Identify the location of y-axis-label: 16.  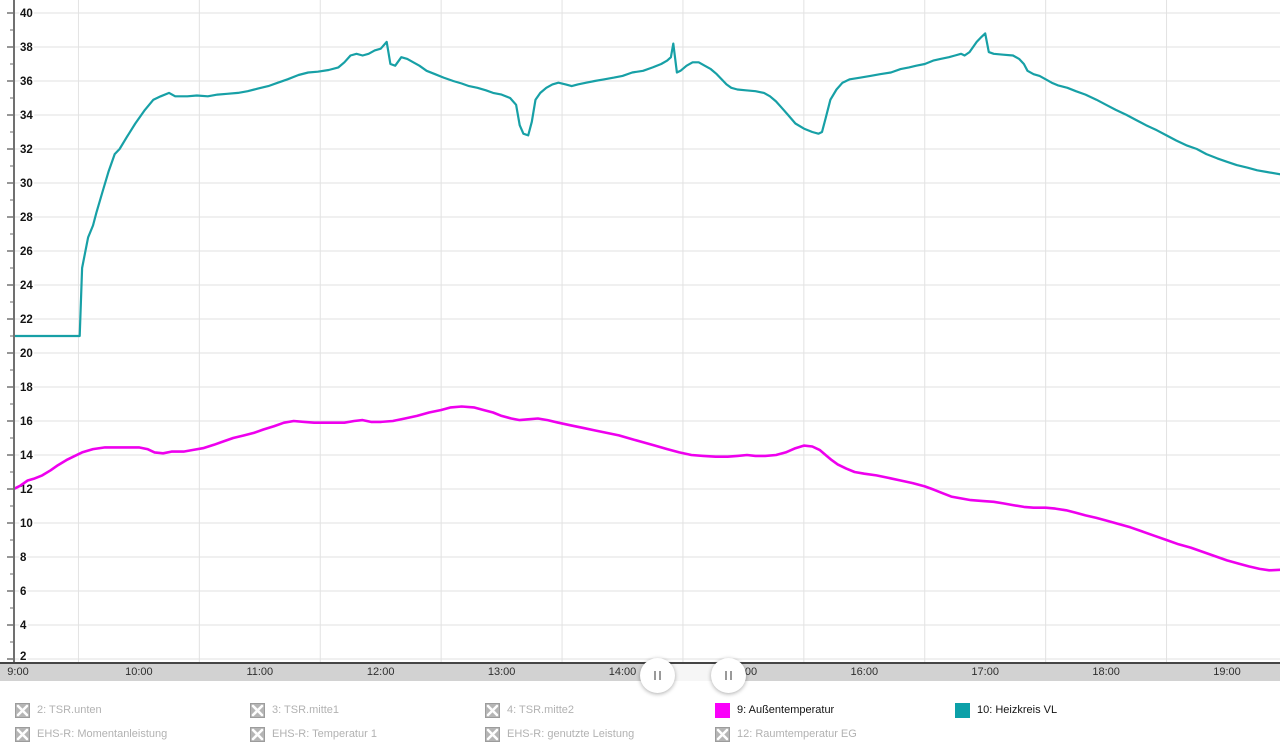
(26, 422).